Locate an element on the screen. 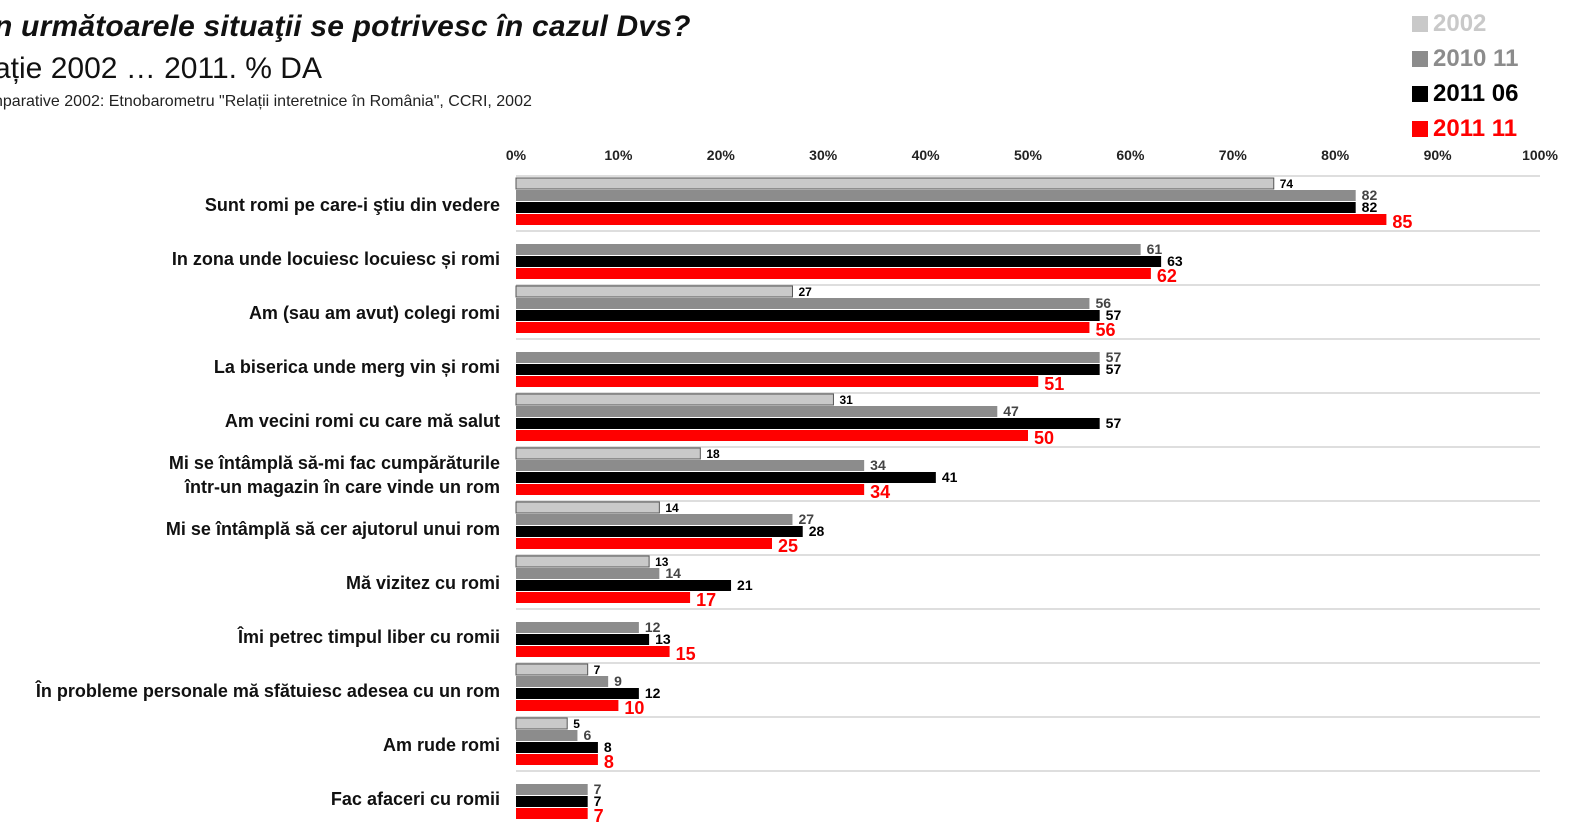  data-label: 61 is located at coordinates (1155, 249).